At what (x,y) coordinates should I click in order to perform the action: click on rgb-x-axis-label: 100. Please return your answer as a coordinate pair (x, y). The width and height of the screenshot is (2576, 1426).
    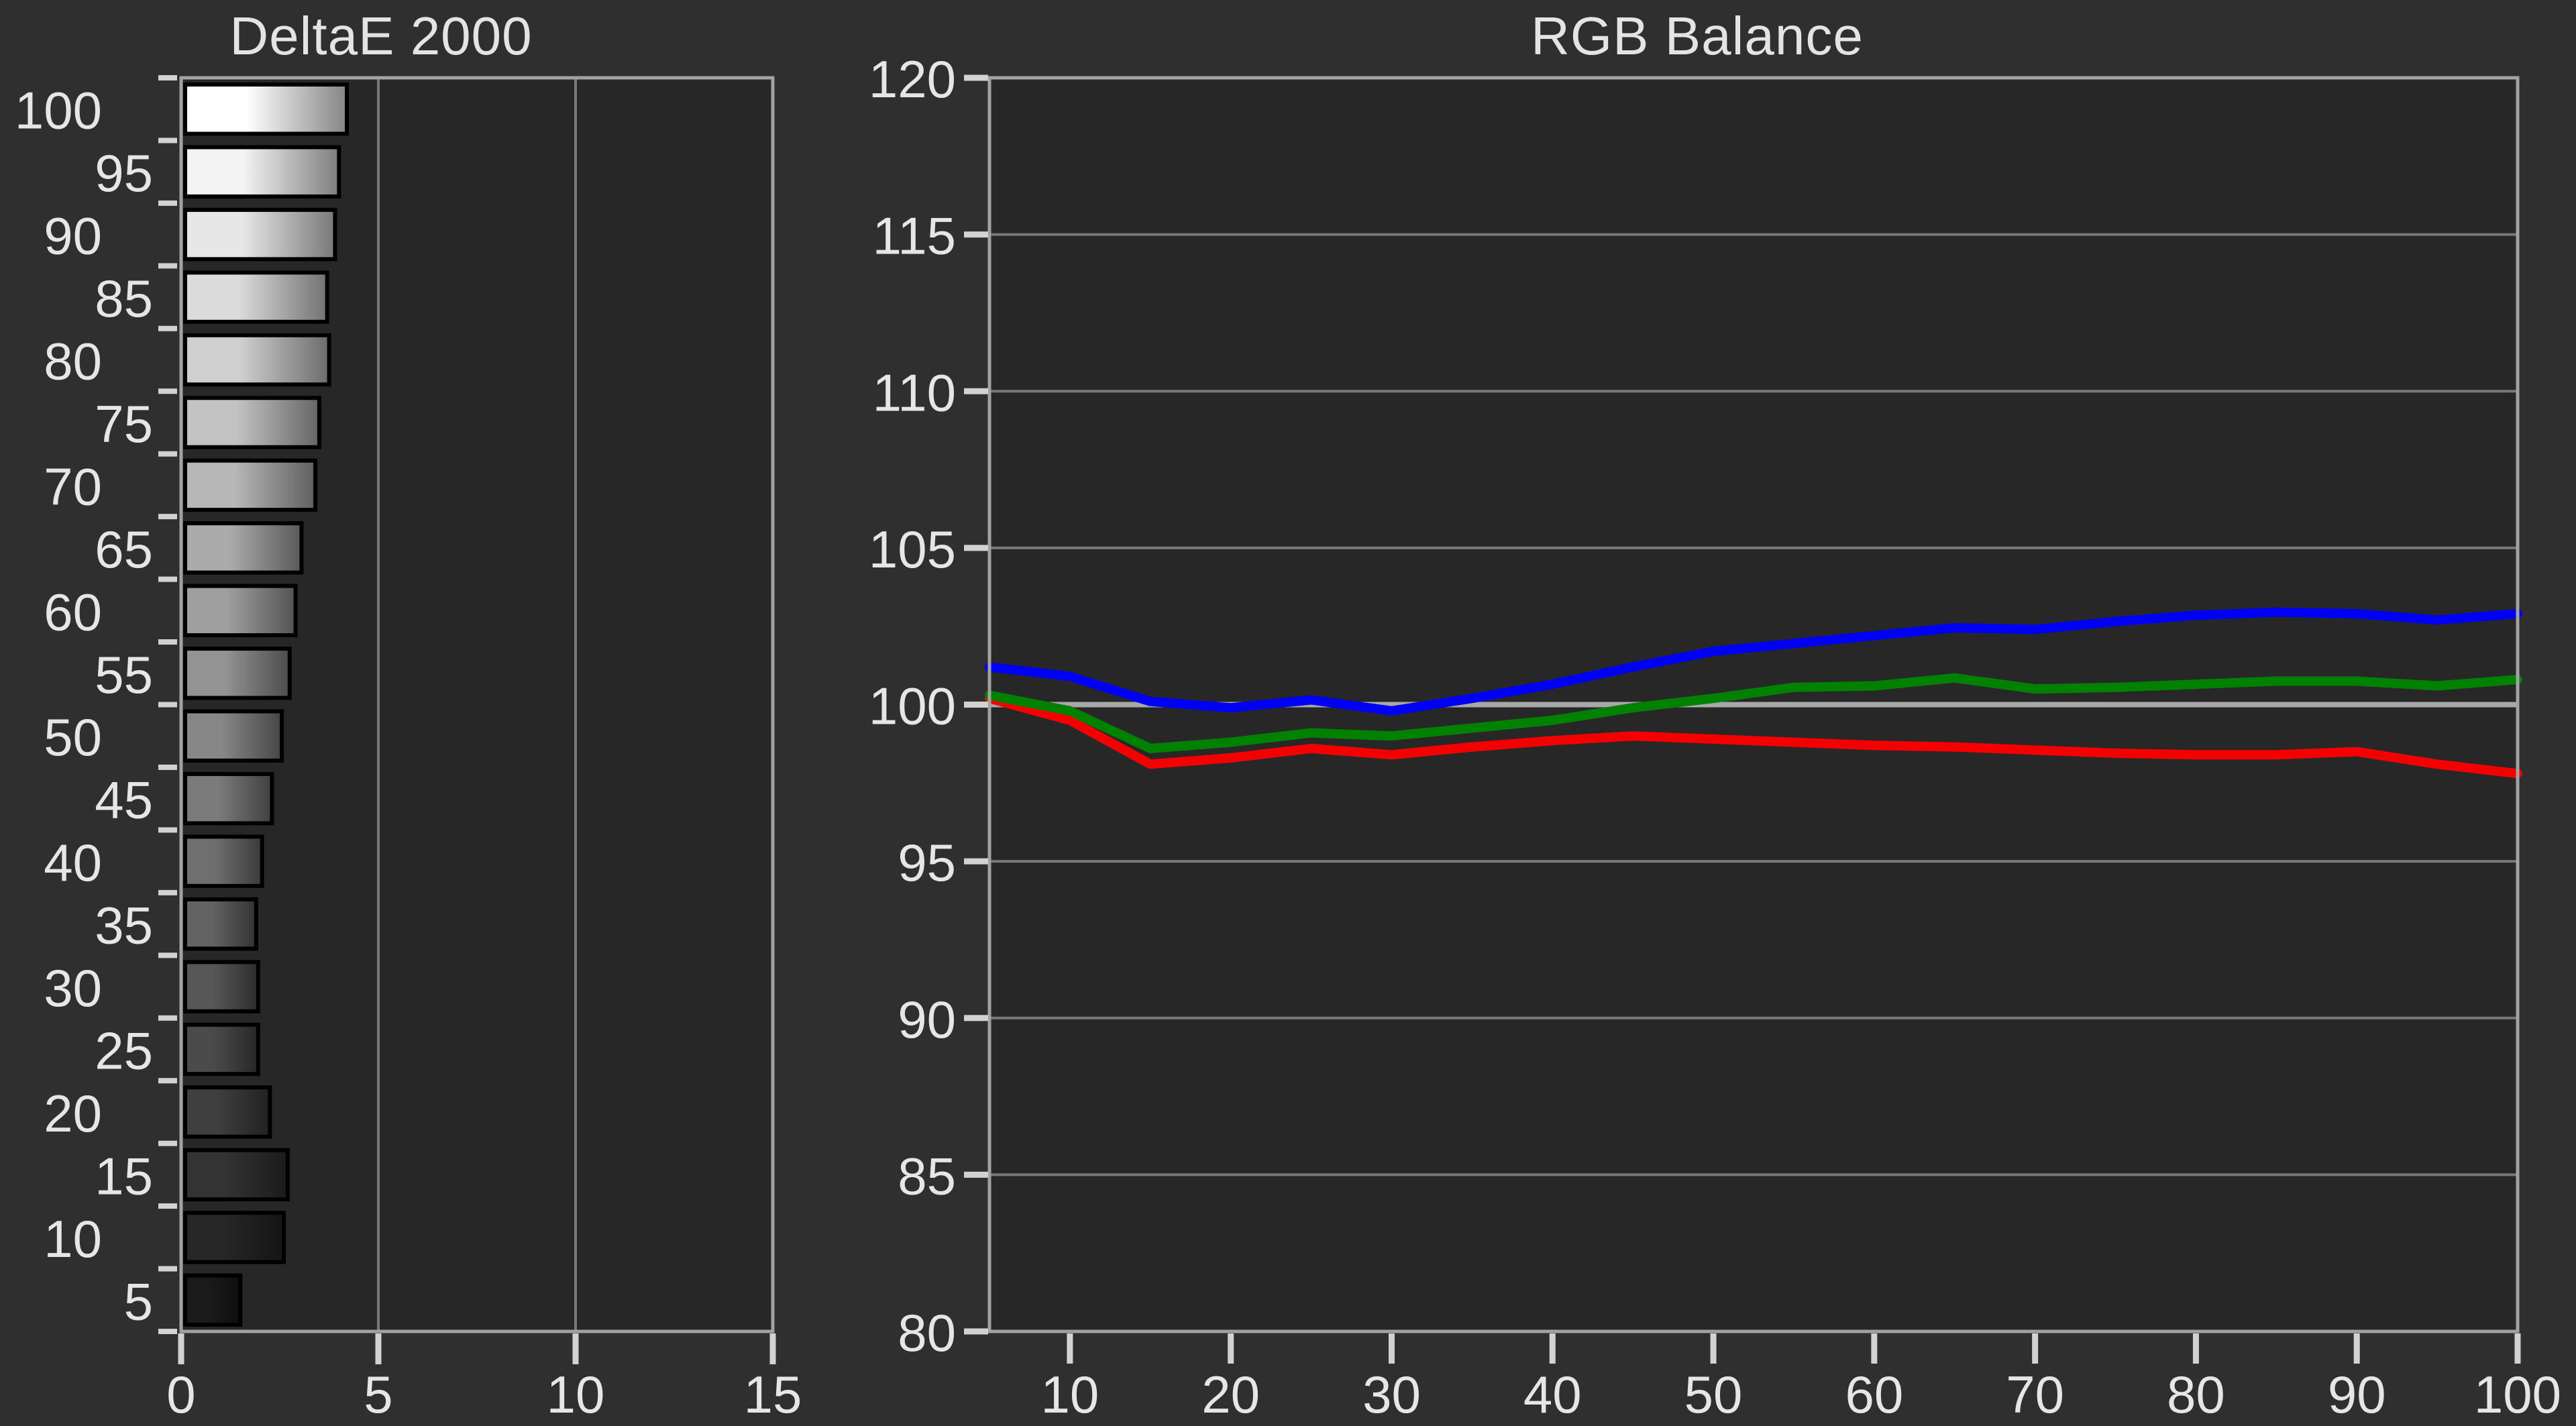
    Looking at the image, I should click on (2517, 1394).